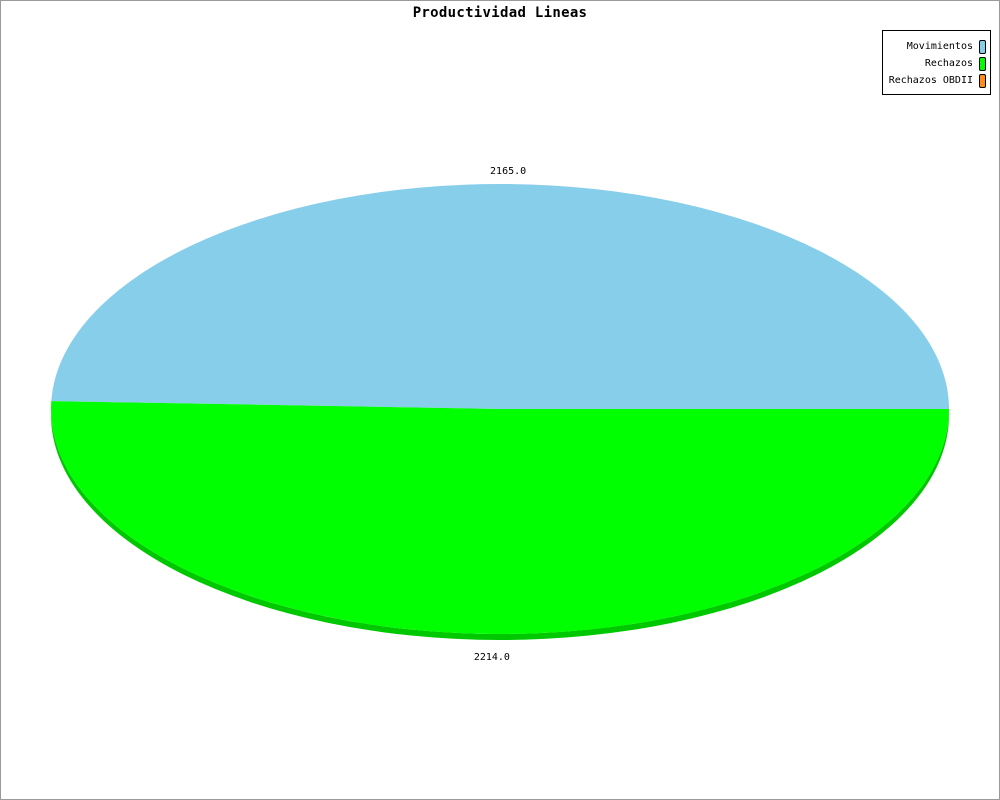  I want to click on legend-item-rechazos-obdii: Rechazos OBDII, so click(937, 80).